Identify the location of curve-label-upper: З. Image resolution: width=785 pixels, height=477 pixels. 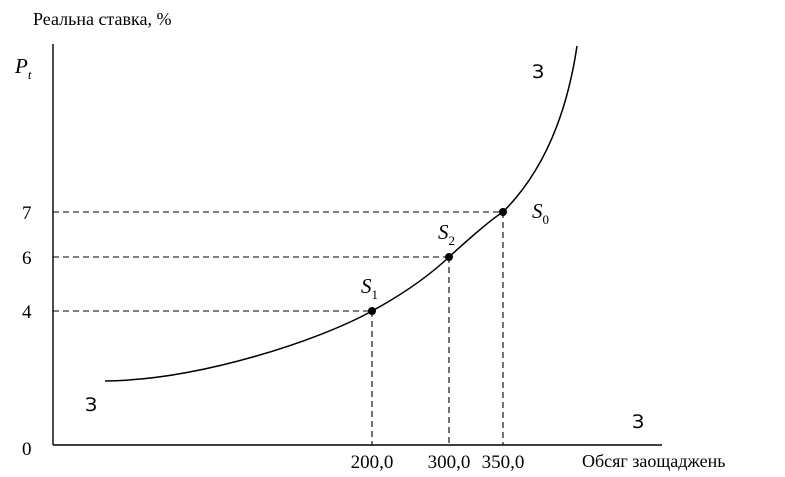
(538, 72).